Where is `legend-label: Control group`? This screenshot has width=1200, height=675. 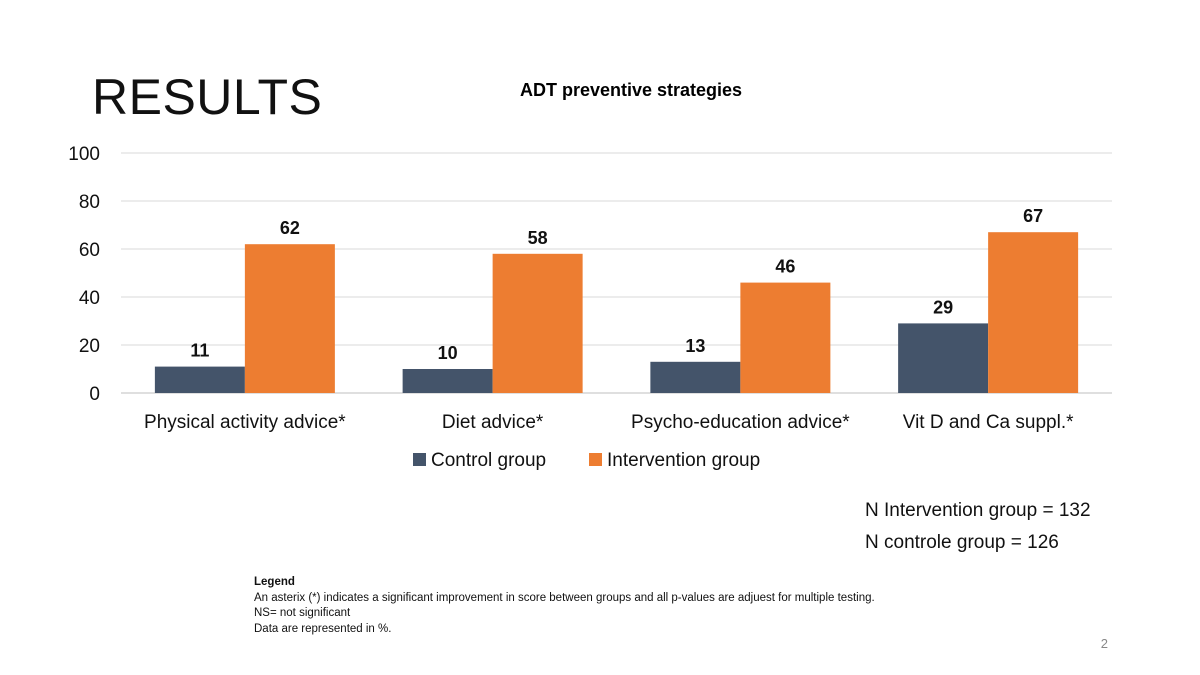 legend-label: Control group is located at coordinates (488, 460).